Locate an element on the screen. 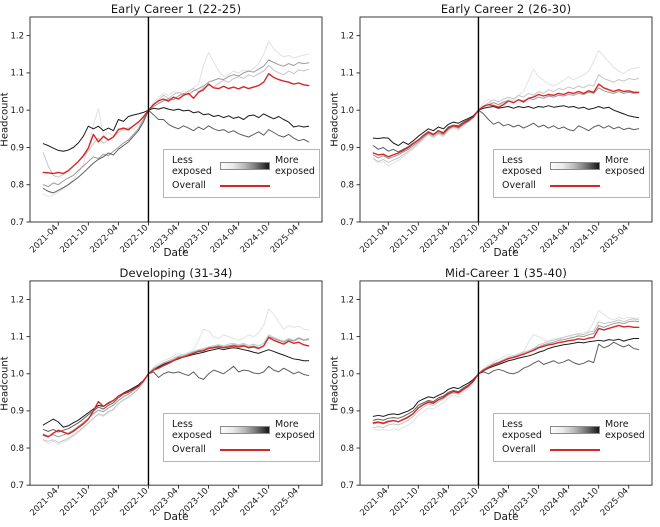 The height and width of the screenshot is (527, 660). chart-title: Early Career 2 (26-30) is located at coordinates (506, 9).